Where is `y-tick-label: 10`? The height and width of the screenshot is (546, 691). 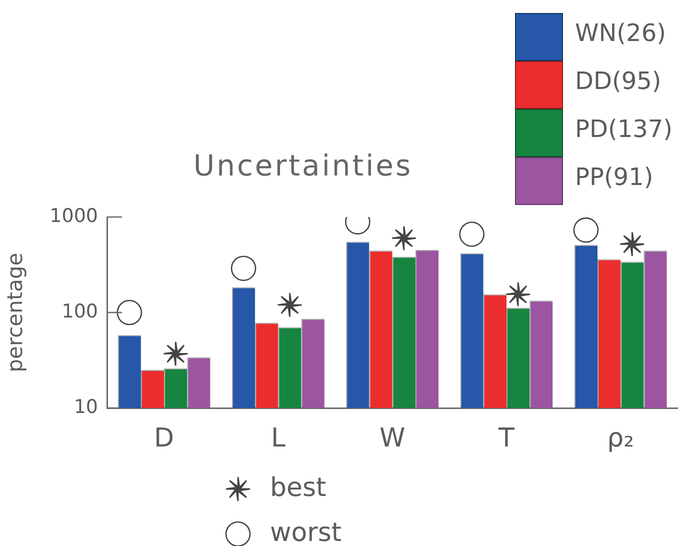
y-tick-label: 10 is located at coordinates (86, 407).